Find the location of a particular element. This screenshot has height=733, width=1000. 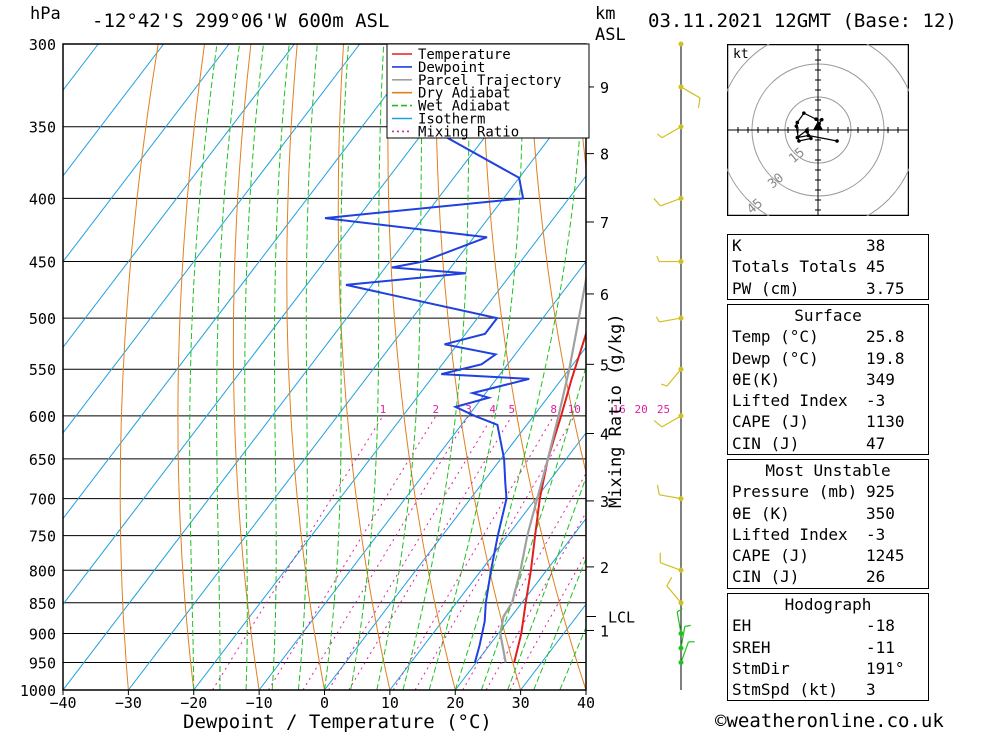

mixing-ratio-label: 20 is located at coordinates (641, 409).